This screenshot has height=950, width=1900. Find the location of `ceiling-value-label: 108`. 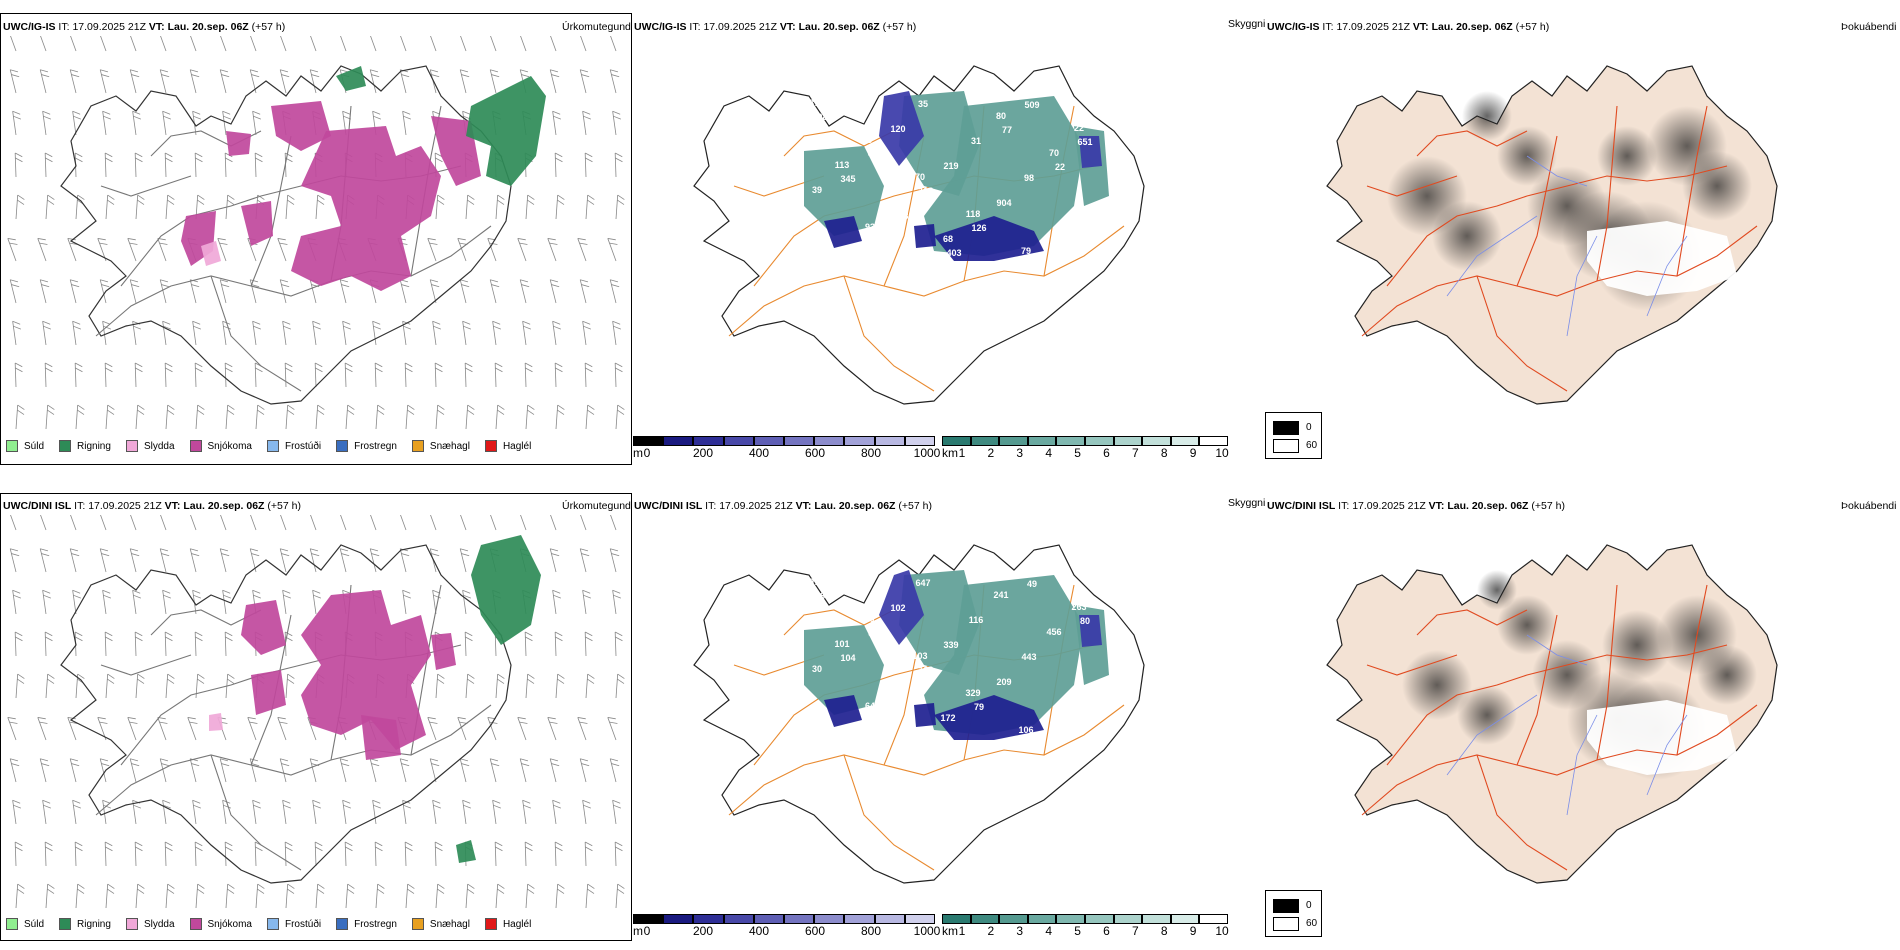

ceiling-value-label: 108 is located at coordinates (819, 117).